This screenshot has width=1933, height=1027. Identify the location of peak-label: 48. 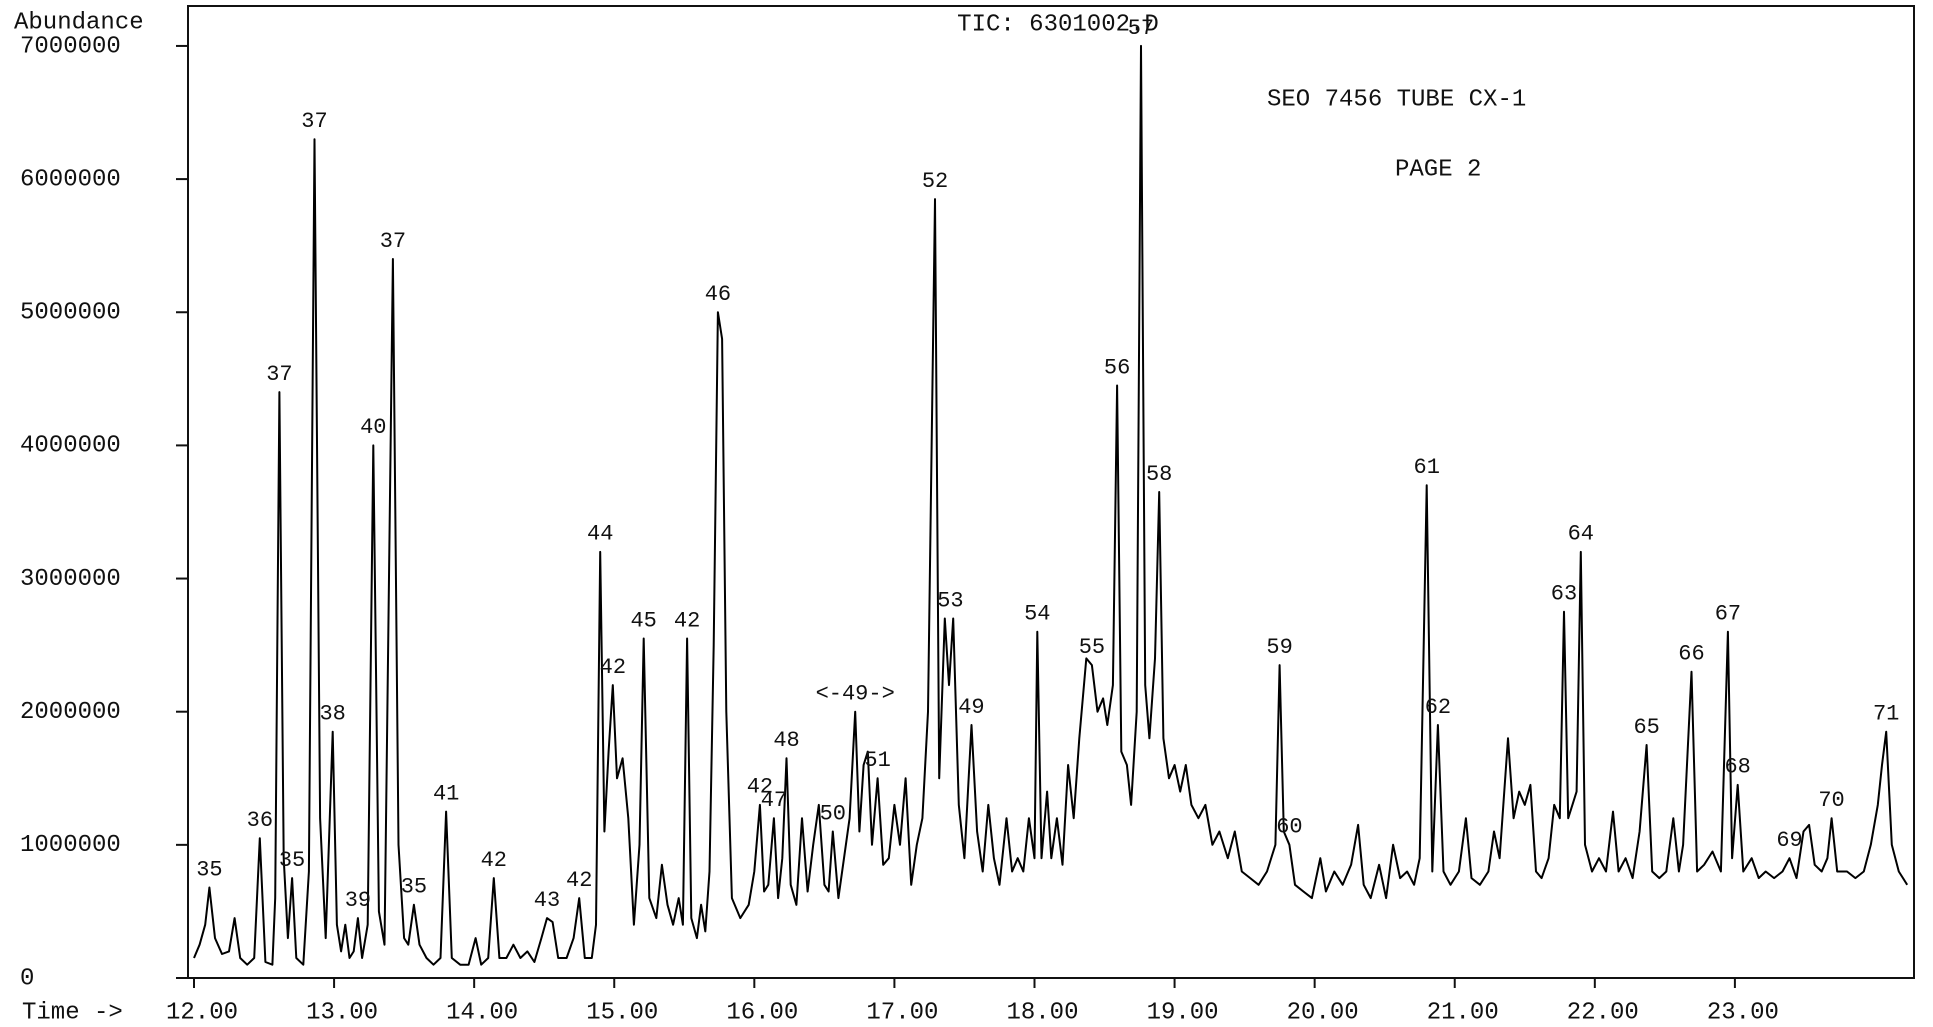
(786, 740).